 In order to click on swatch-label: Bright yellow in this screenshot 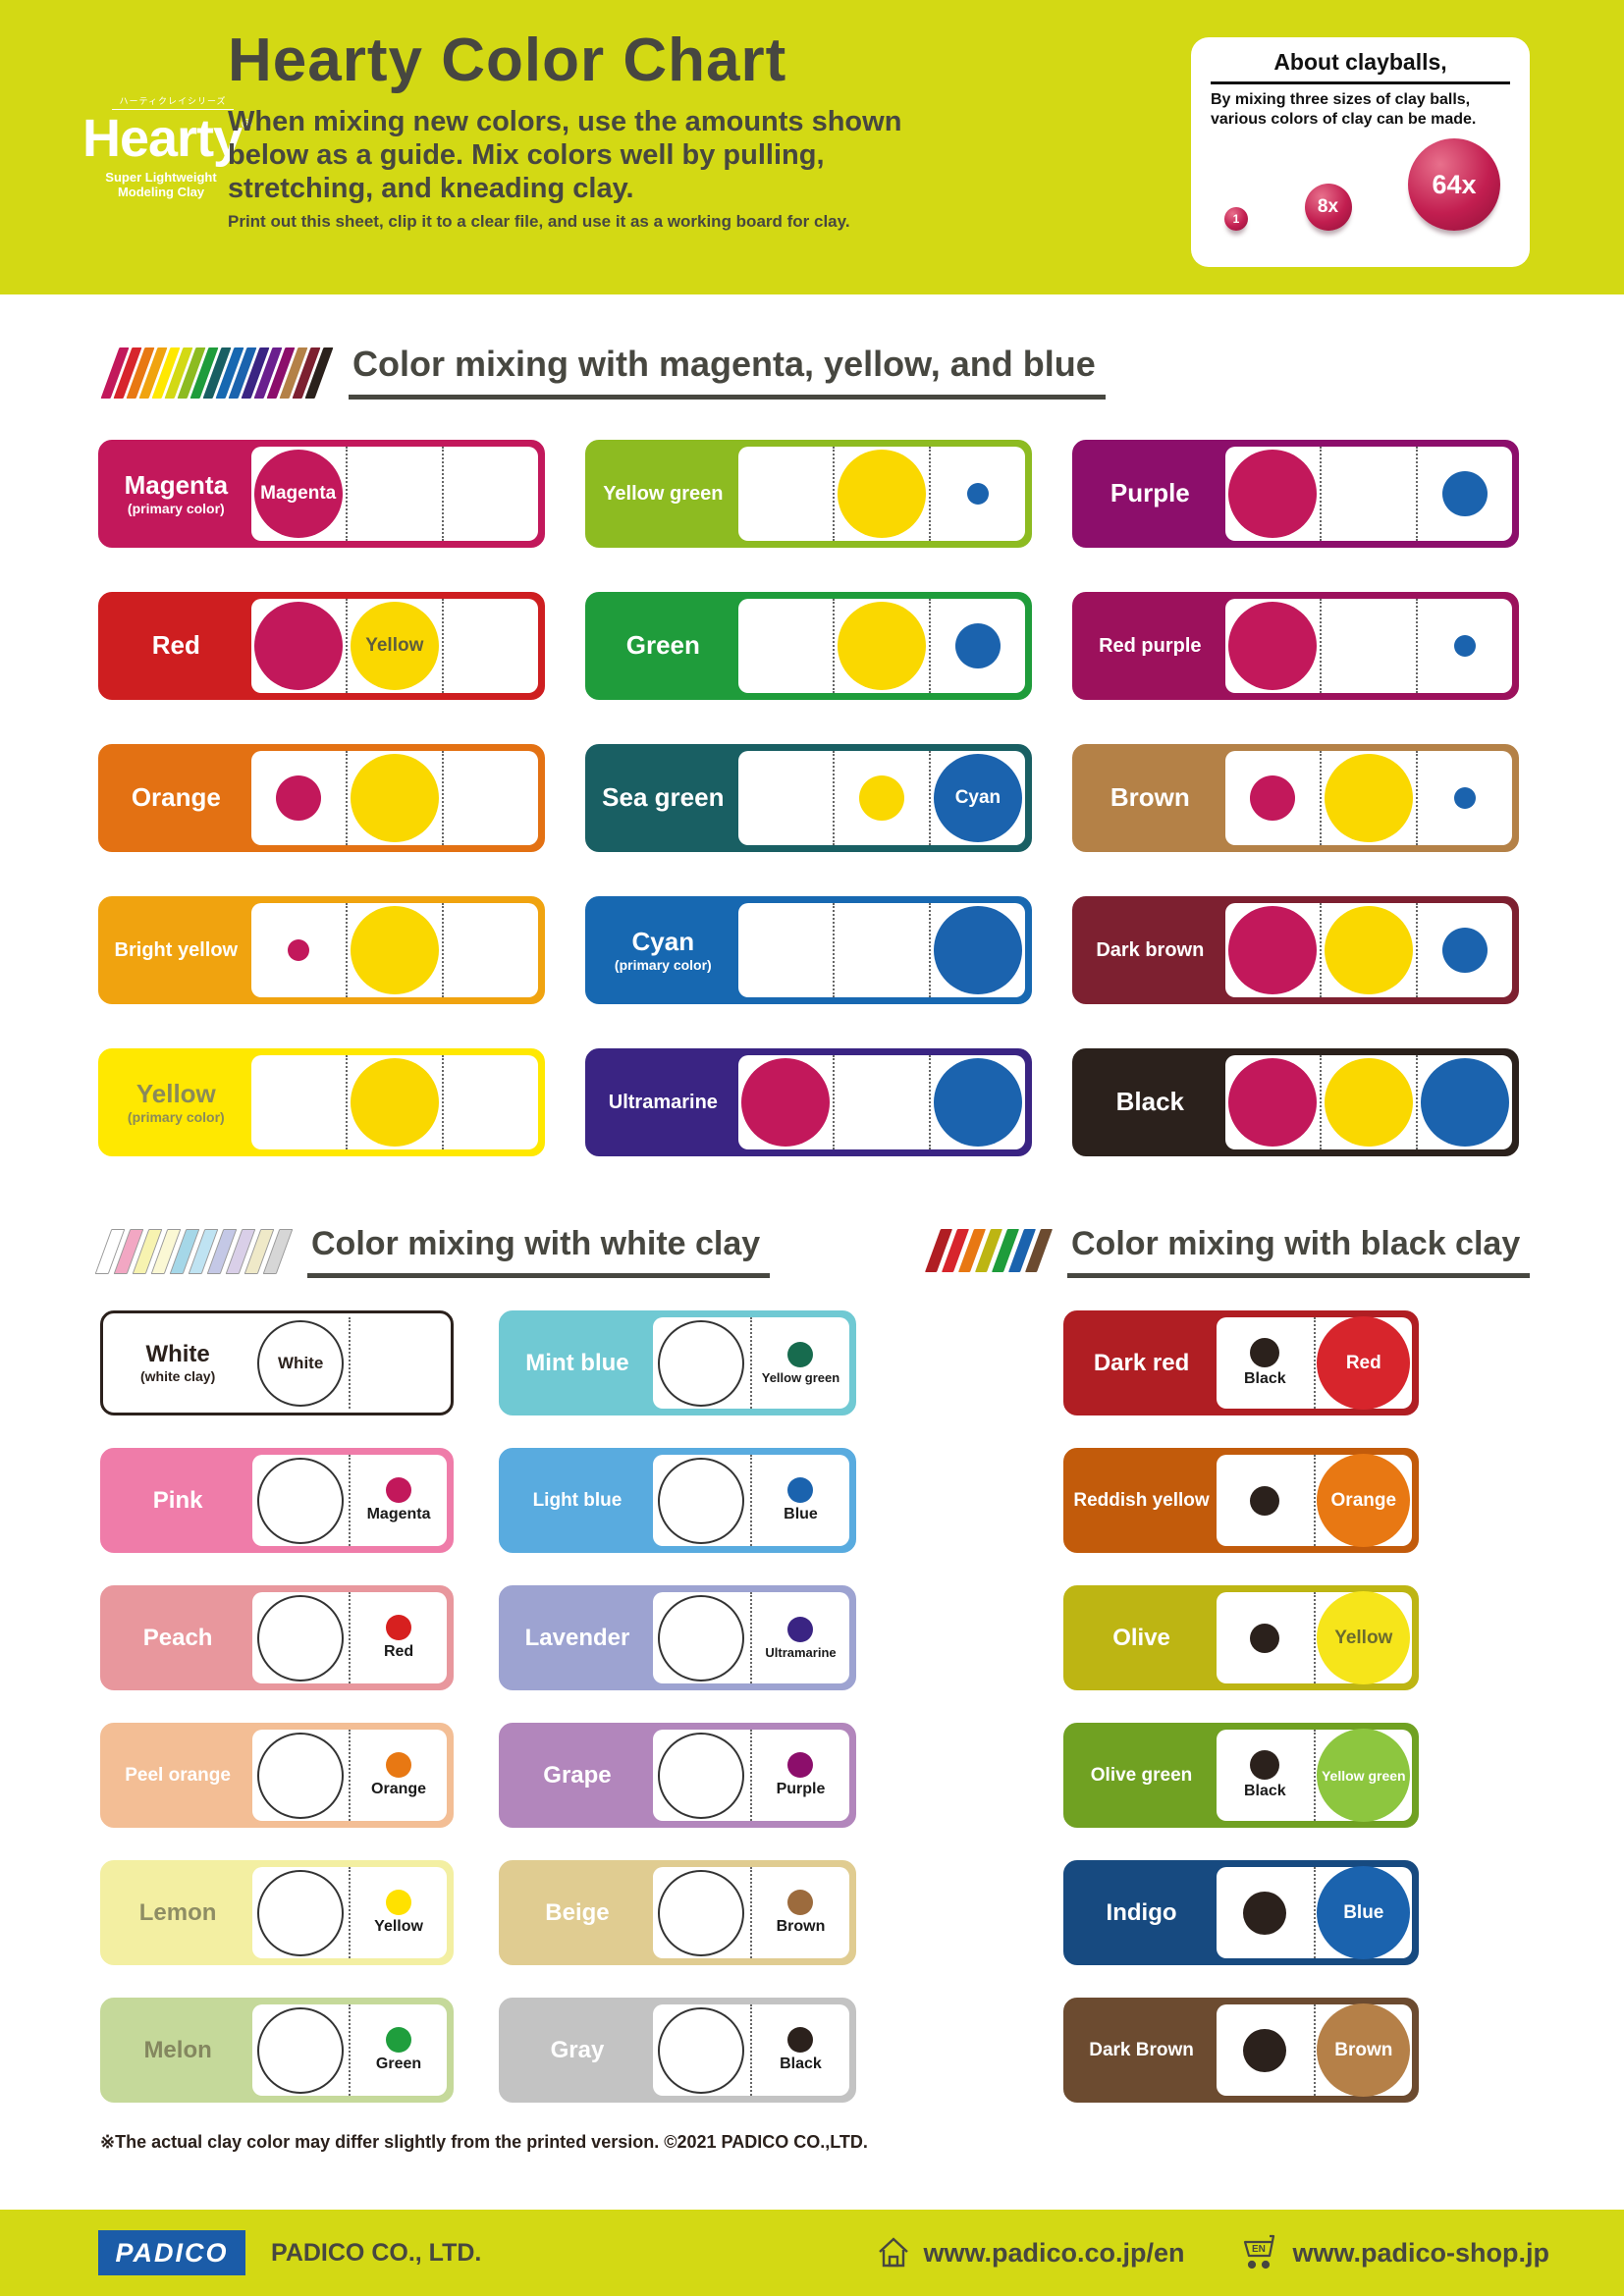, I will do `click(176, 949)`.